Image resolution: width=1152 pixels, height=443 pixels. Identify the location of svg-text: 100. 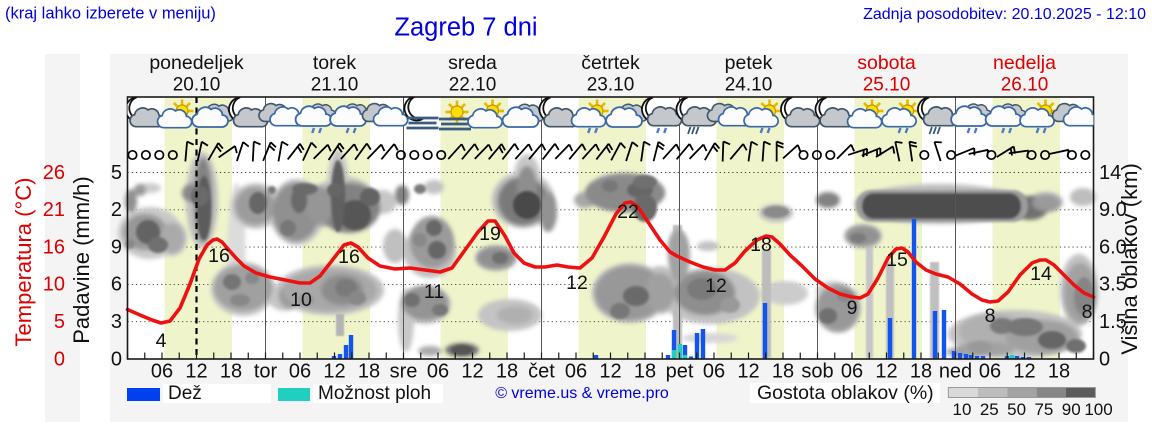
(1098, 409).